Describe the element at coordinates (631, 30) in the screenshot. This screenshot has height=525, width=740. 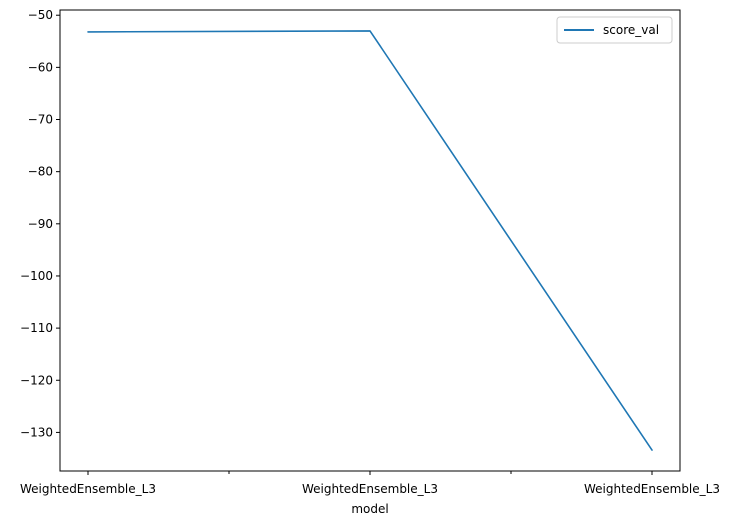
I see `legend-label-score-val: score_val` at that location.